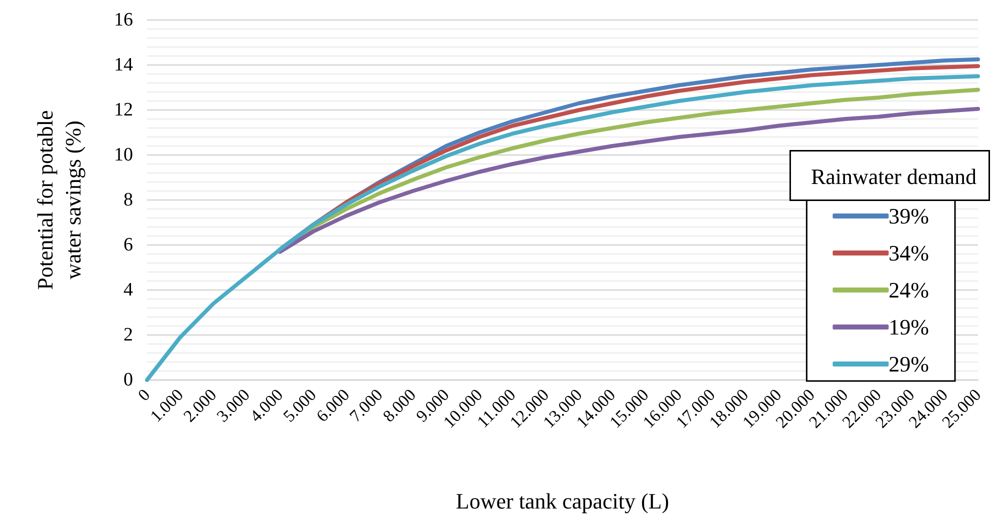  What do you see at coordinates (128, 200) in the screenshot?
I see `y-tick-label: 8` at bounding box center [128, 200].